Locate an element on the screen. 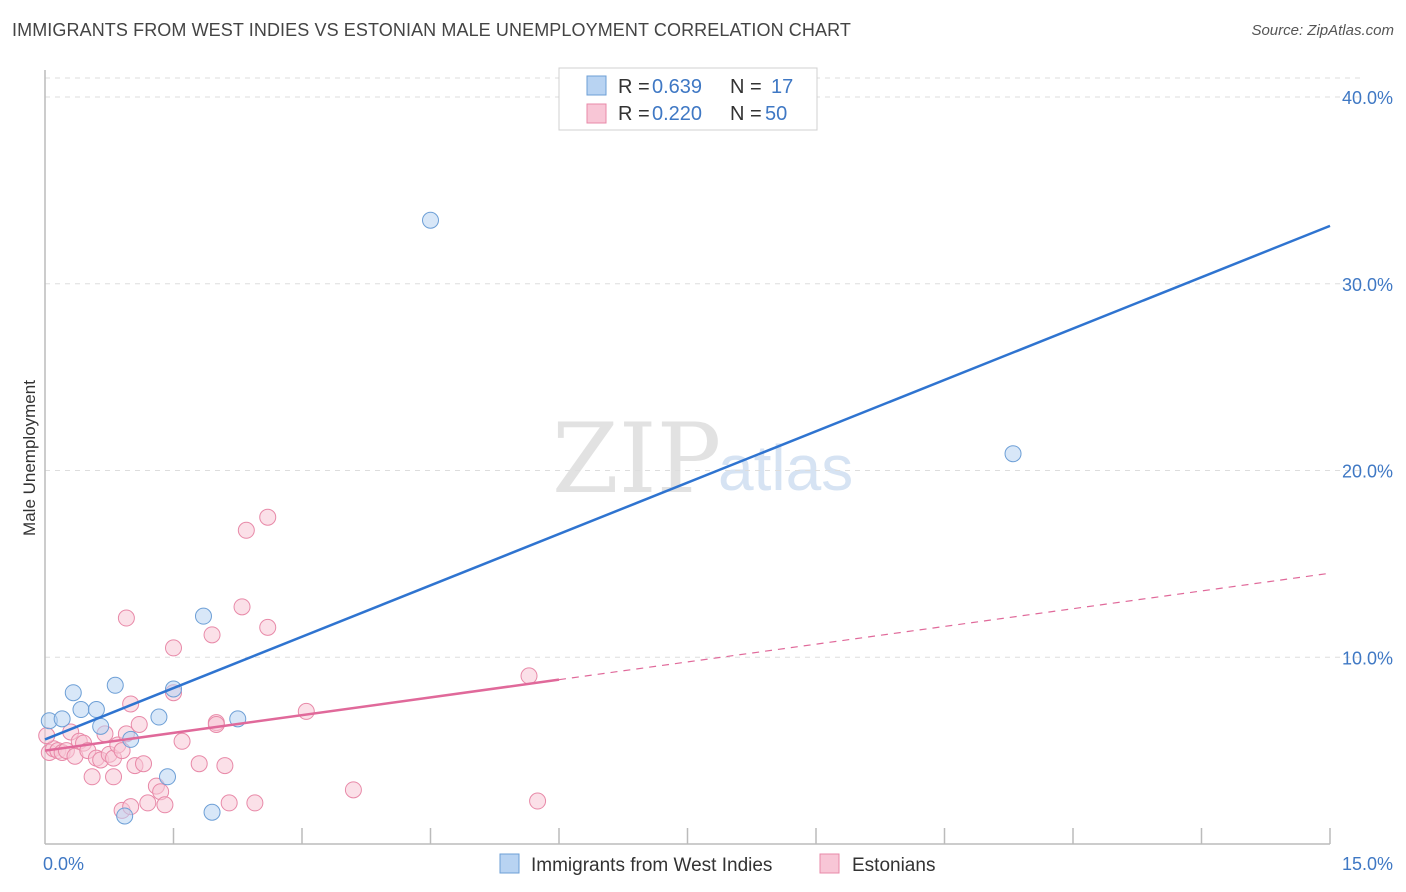  legend: R = 0.639 N = 17 R = 0.220 N = 50 is located at coordinates (688, 99).